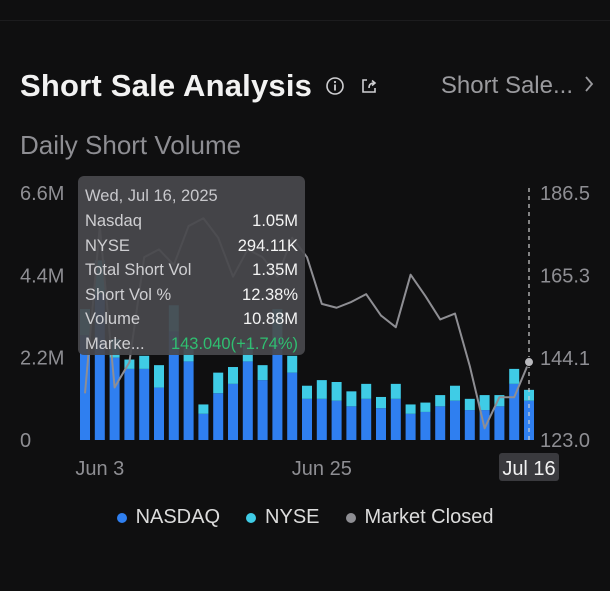 This screenshot has height=591, width=610. I want to click on section-title: Short Sale Analysis, so click(166, 85).